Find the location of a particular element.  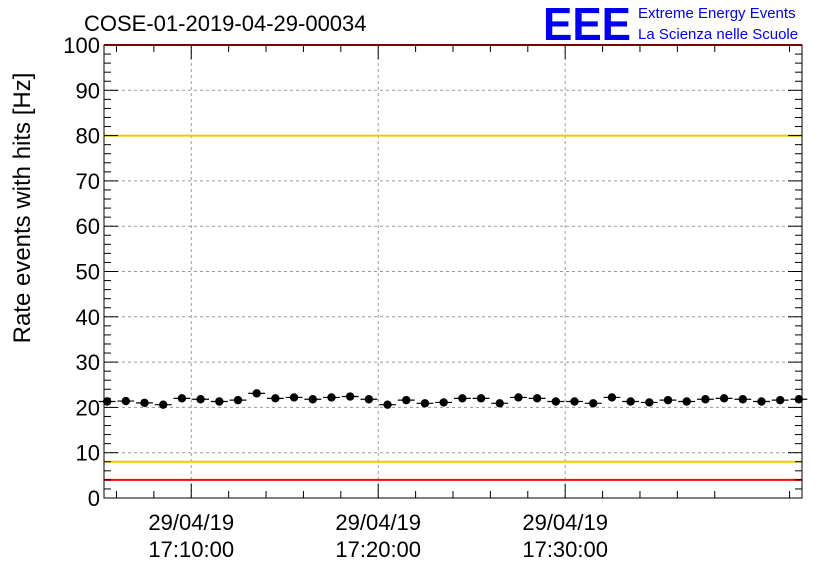

y-tick-labels: 0 10 20 30 40 50 60 70 80 90 100 is located at coordinates (81, 272).